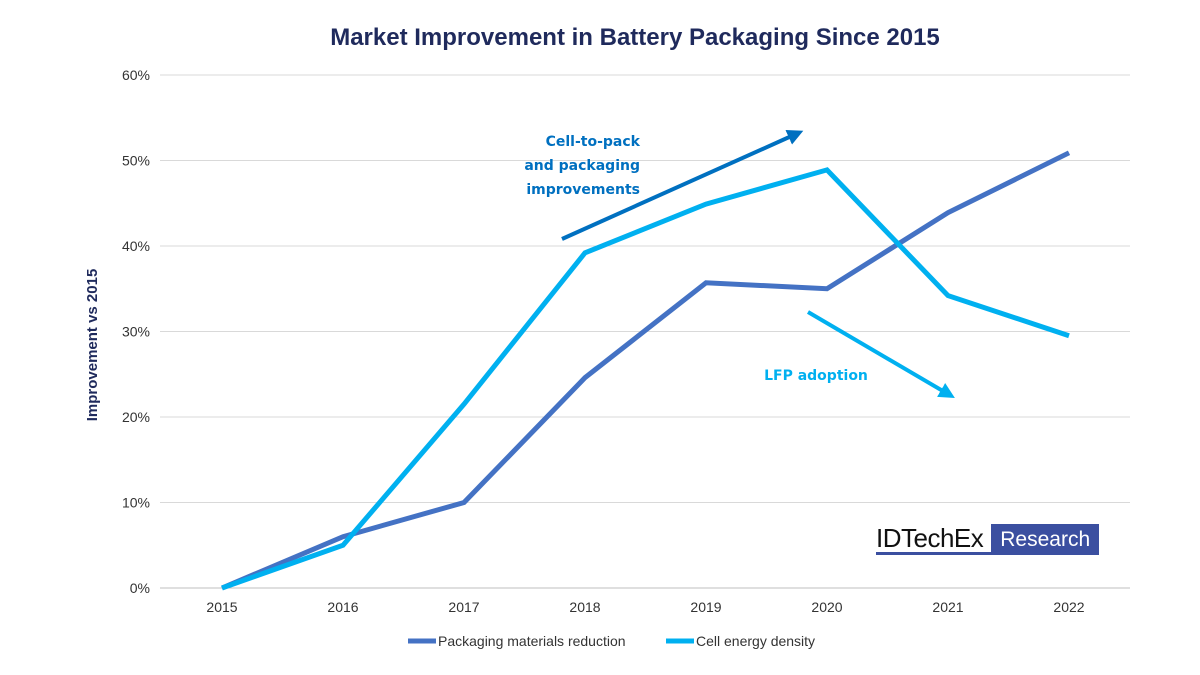 The image size is (1200, 675). Describe the element at coordinates (934, 539) in the screenshot. I see `logo-text-left: IDTechEx` at that location.